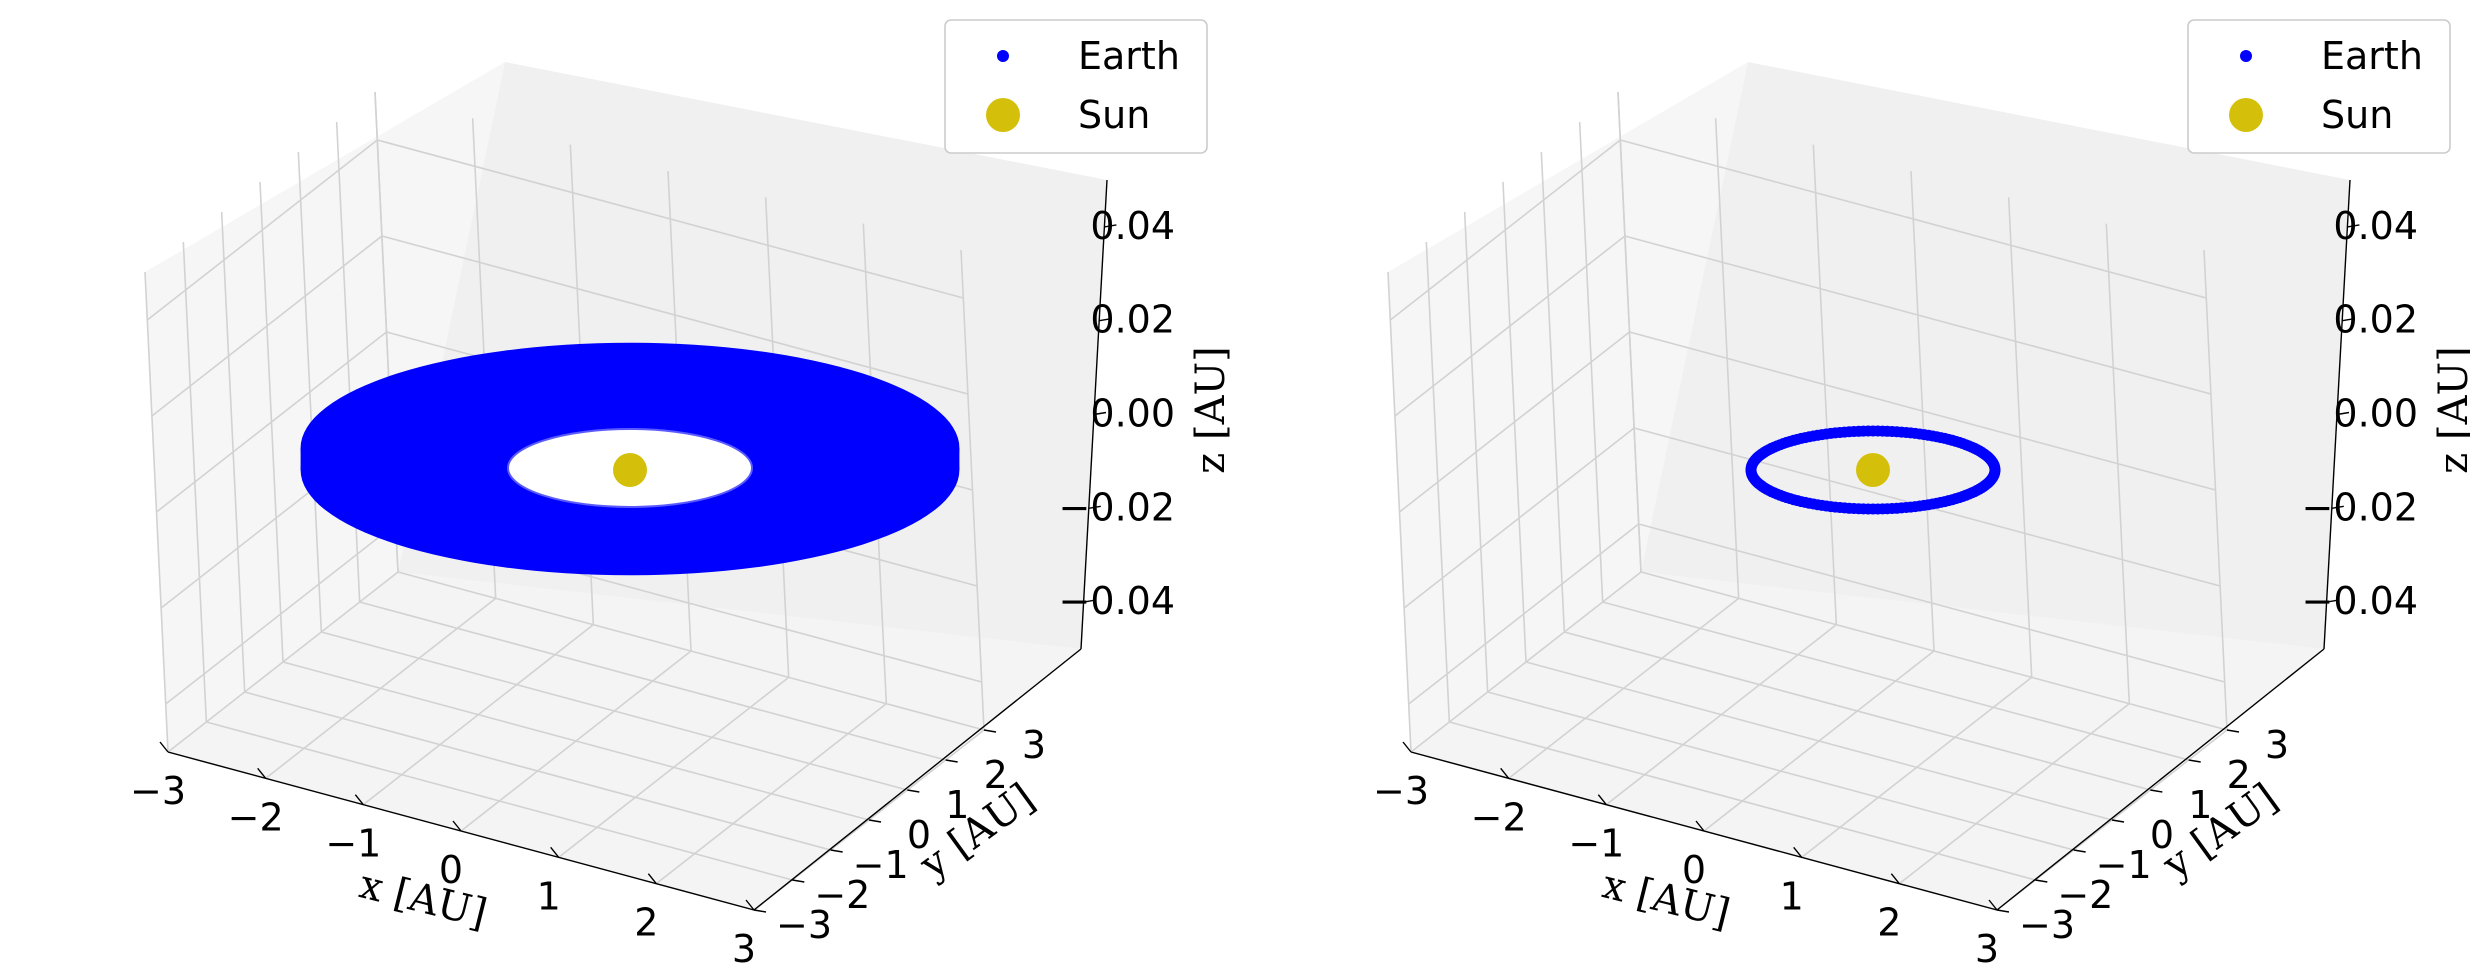 Image resolution: width=2470 pixels, height=969 pixels. What do you see at coordinates (630, 470) in the screenshot?
I see `sun-point` at bounding box center [630, 470].